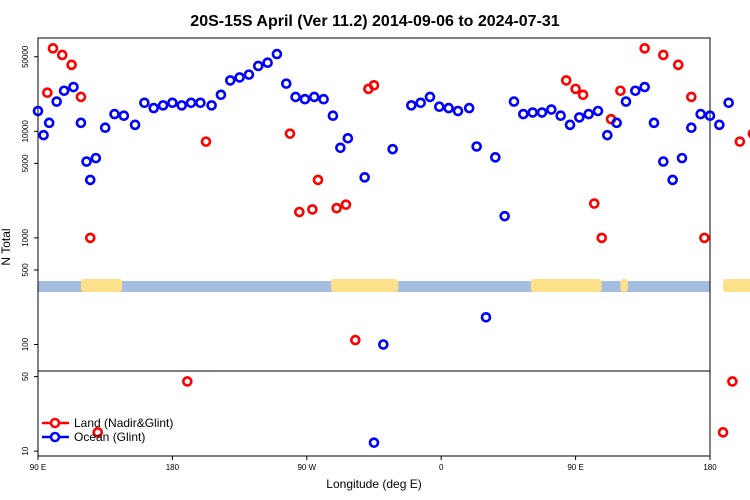 This screenshot has width=750, height=500. What do you see at coordinates (373, 464) in the screenshot?
I see `x-axis: 90 E 180 90 W 0 90 E 180` at bounding box center [373, 464].